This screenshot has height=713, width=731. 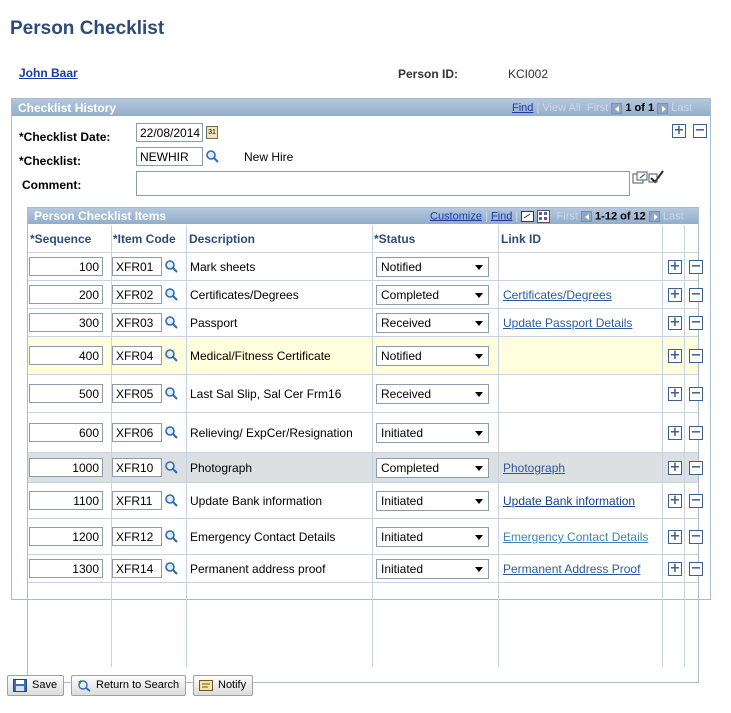 I want to click on checklist-date-input: 22/08/2014, so click(x=169, y=132).